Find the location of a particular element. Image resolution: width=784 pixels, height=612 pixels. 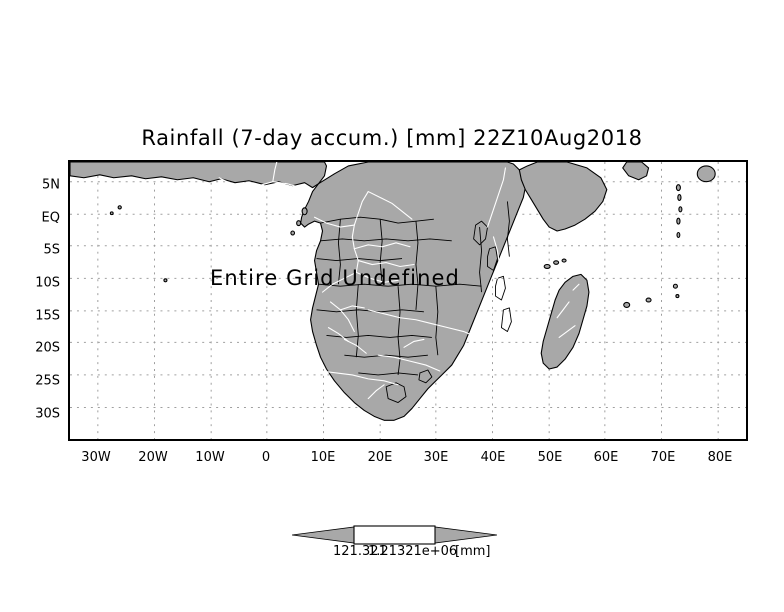

x-tick-label: 20W is located at coordinates (153, 457).